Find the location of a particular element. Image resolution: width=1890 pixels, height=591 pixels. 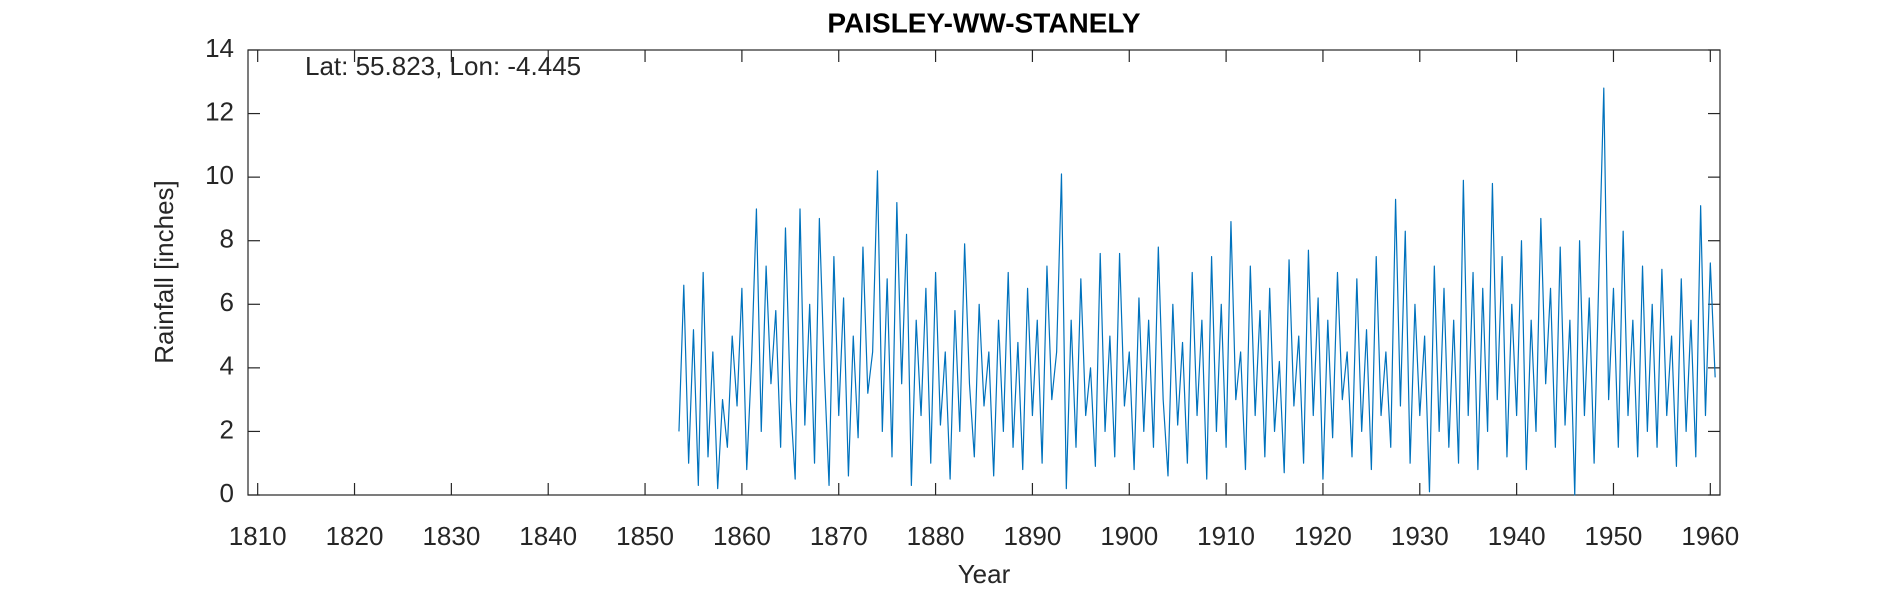

x-tick-label: 1950 is located at coordinates (1614, 536).